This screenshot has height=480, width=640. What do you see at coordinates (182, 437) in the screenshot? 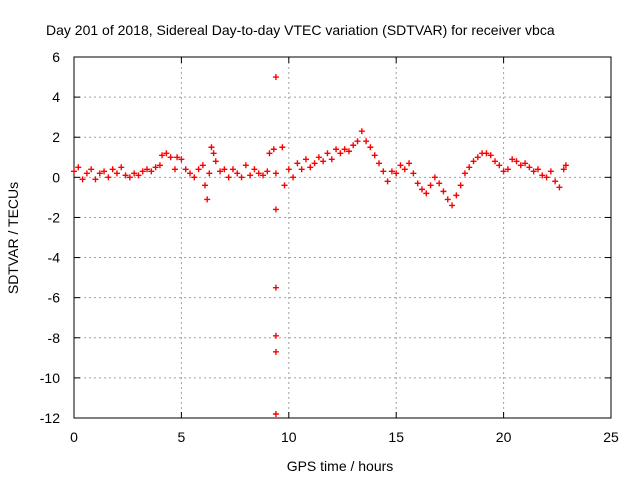
I see `x-tick-label: 5` at bounding box center [182, 437].